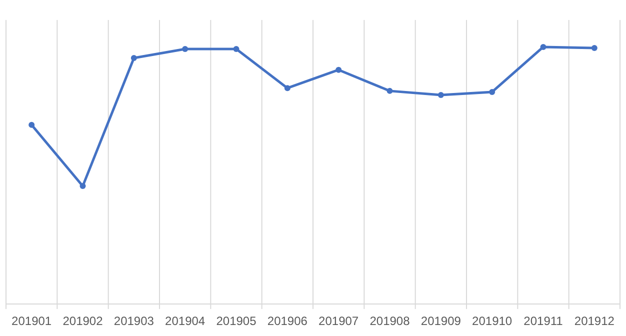 The width and height of the screenshot is (626, 336). I want to click on x-tick-label: 201902, so click(83, 321).